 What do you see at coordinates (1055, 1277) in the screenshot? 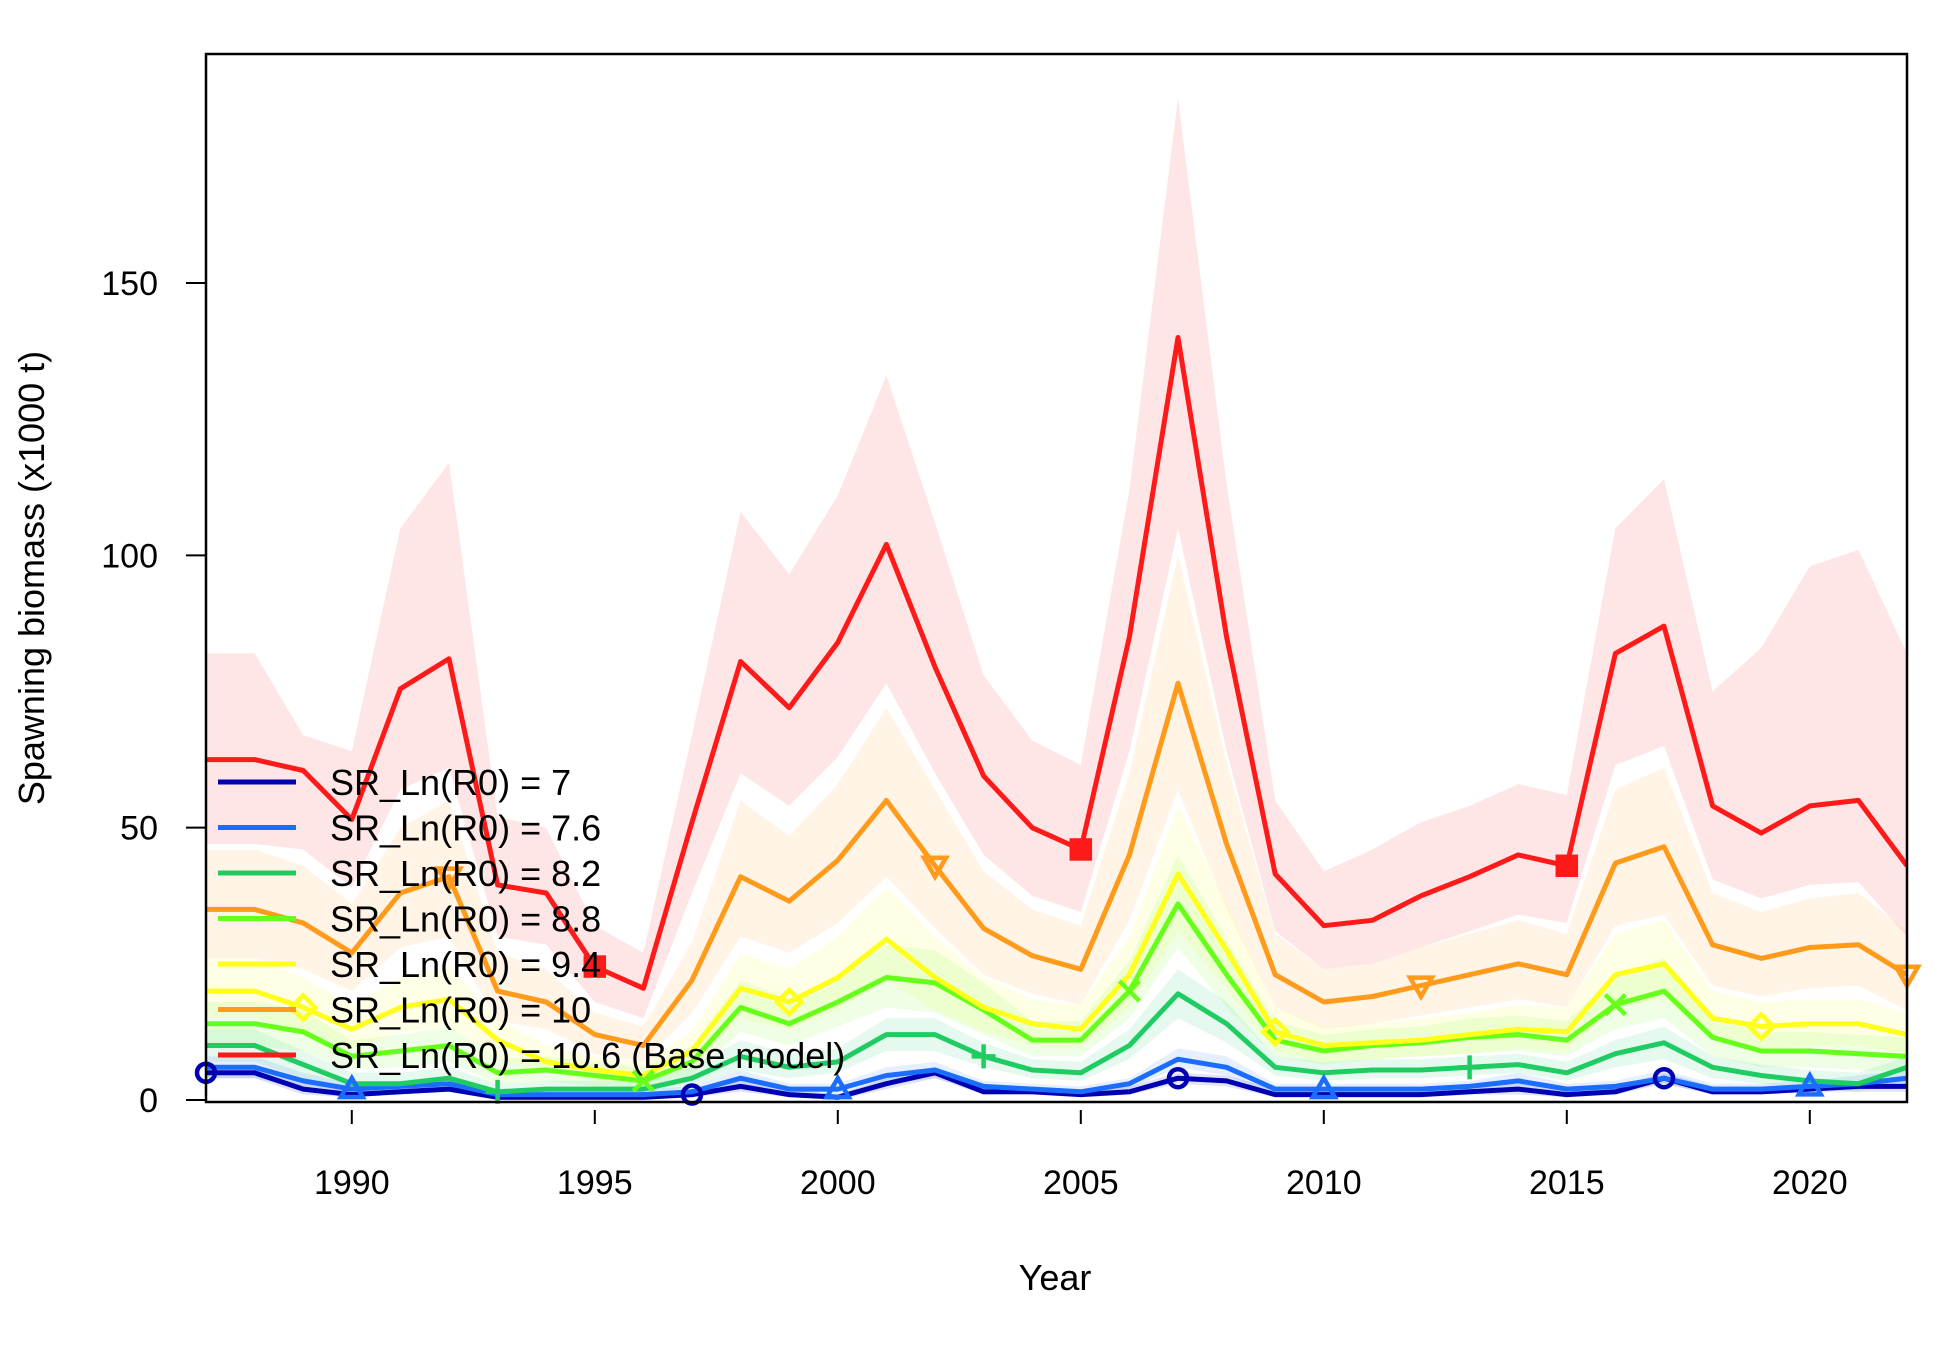
I see `x-axis-title: Year` at bounding box center [1055, 1277].